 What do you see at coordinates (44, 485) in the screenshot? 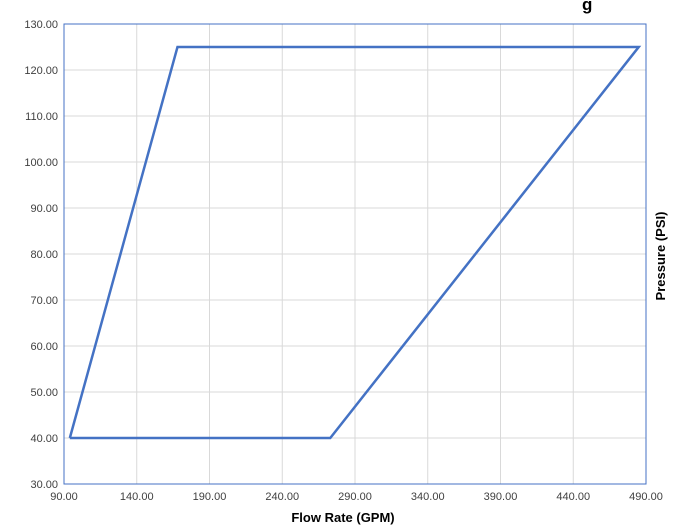
I see `y-tick-label: 30.00` at bounding box center [44, 485].